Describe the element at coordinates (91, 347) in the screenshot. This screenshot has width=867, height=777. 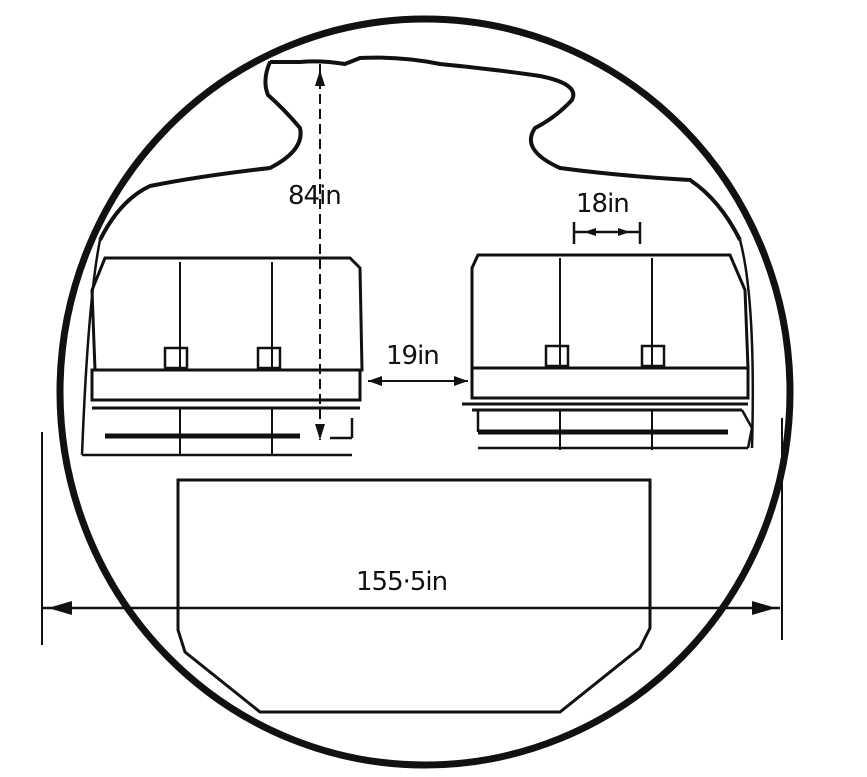
I see `cabin-left-wall` at that location.